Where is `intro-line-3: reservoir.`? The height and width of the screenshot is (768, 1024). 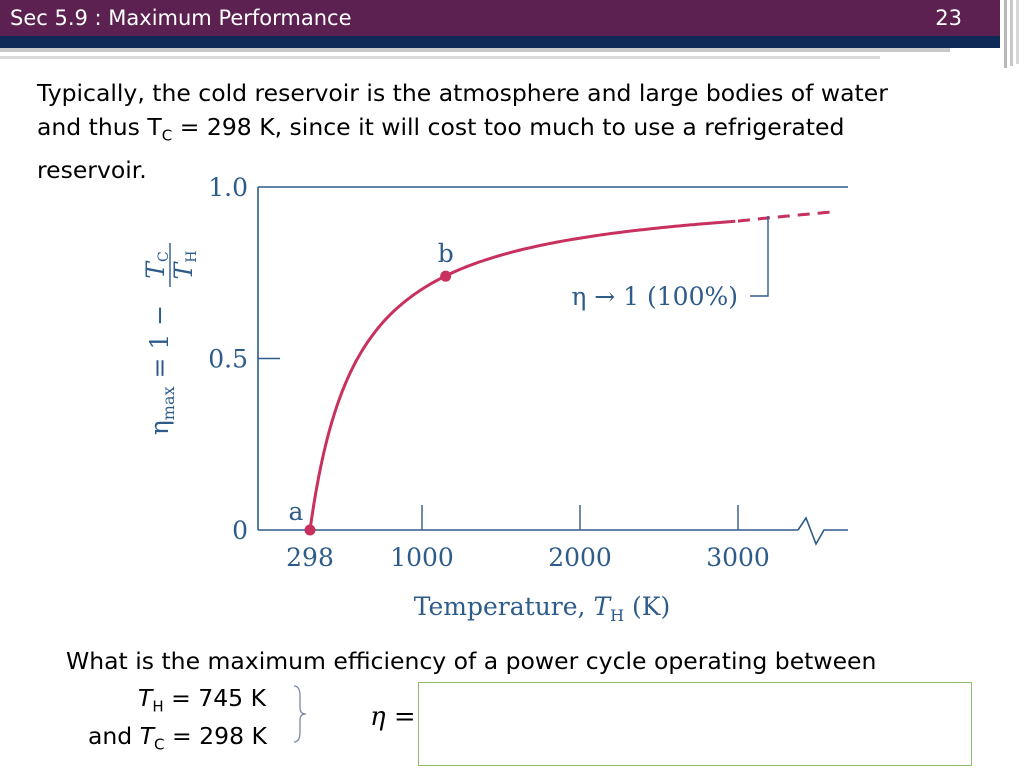 intro-line-3: reservoir. is located at coordinates (92, 169).